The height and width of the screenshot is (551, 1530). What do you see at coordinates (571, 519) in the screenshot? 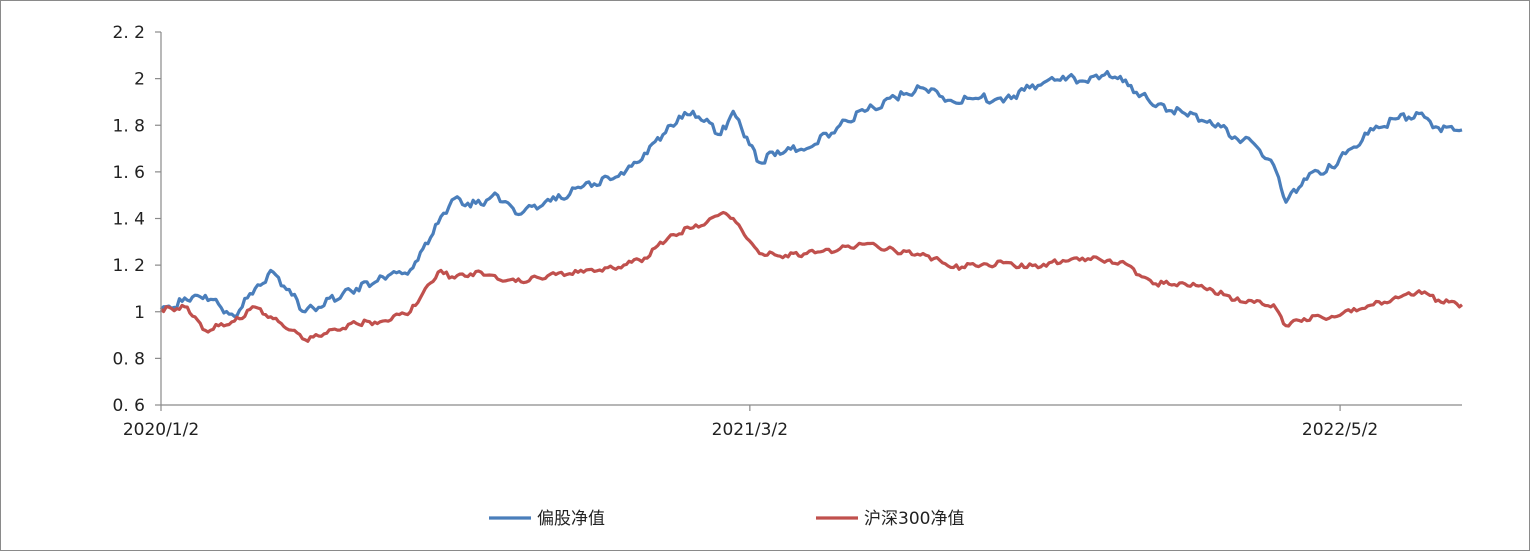
I see `legend-label-1: 偏股净值` at bounding box center [571, 519].